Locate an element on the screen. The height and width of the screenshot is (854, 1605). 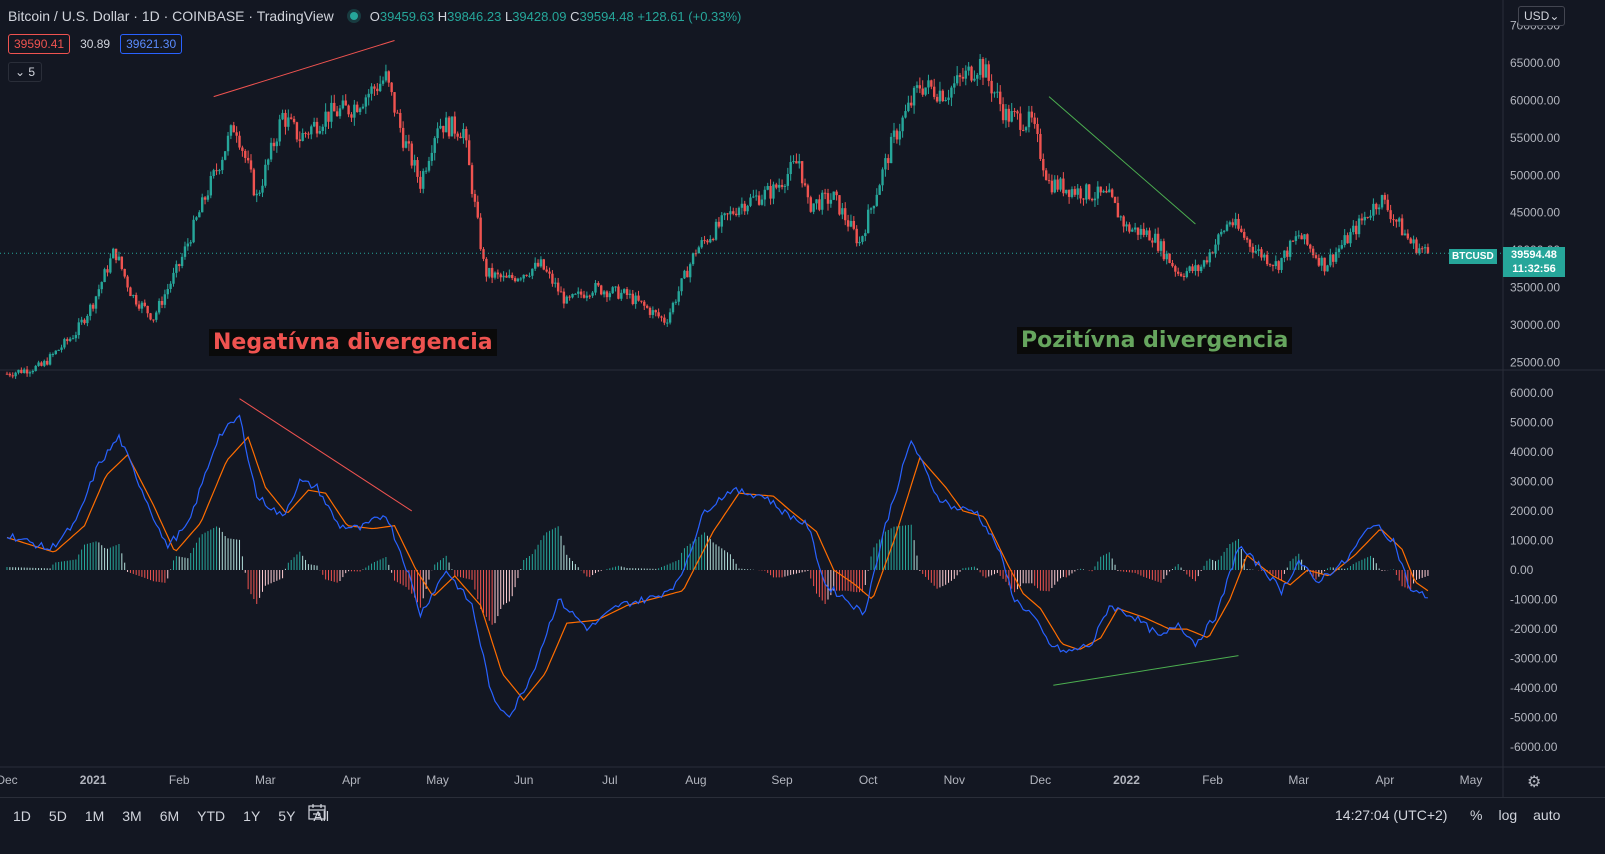
period-button-1d: 1D is located at coordinates (22, 816).